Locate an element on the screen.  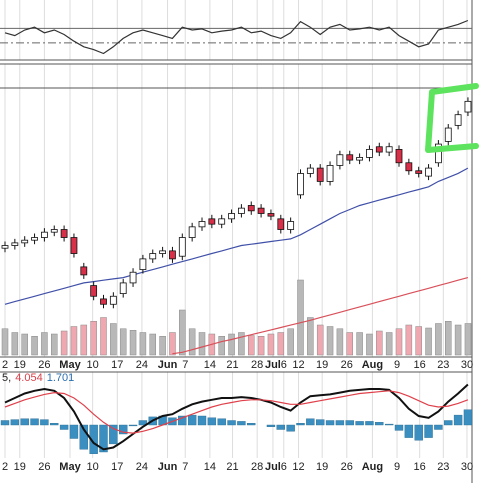
x-tick-label: 23 is located at coordinates (443, 467).